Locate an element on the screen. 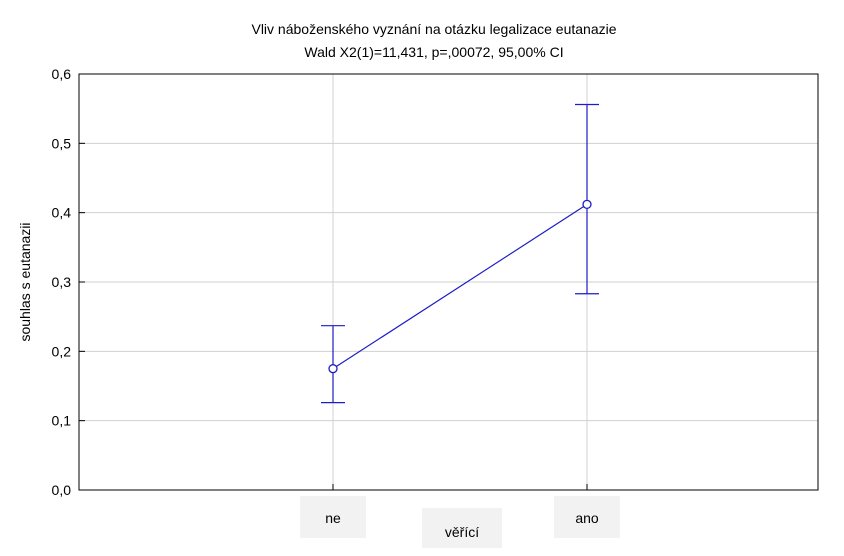  y-axis-ticks: 0,0 0,1 0,2 0,3 0,4 0,5 0,6 is located at coordinates (68, 282).